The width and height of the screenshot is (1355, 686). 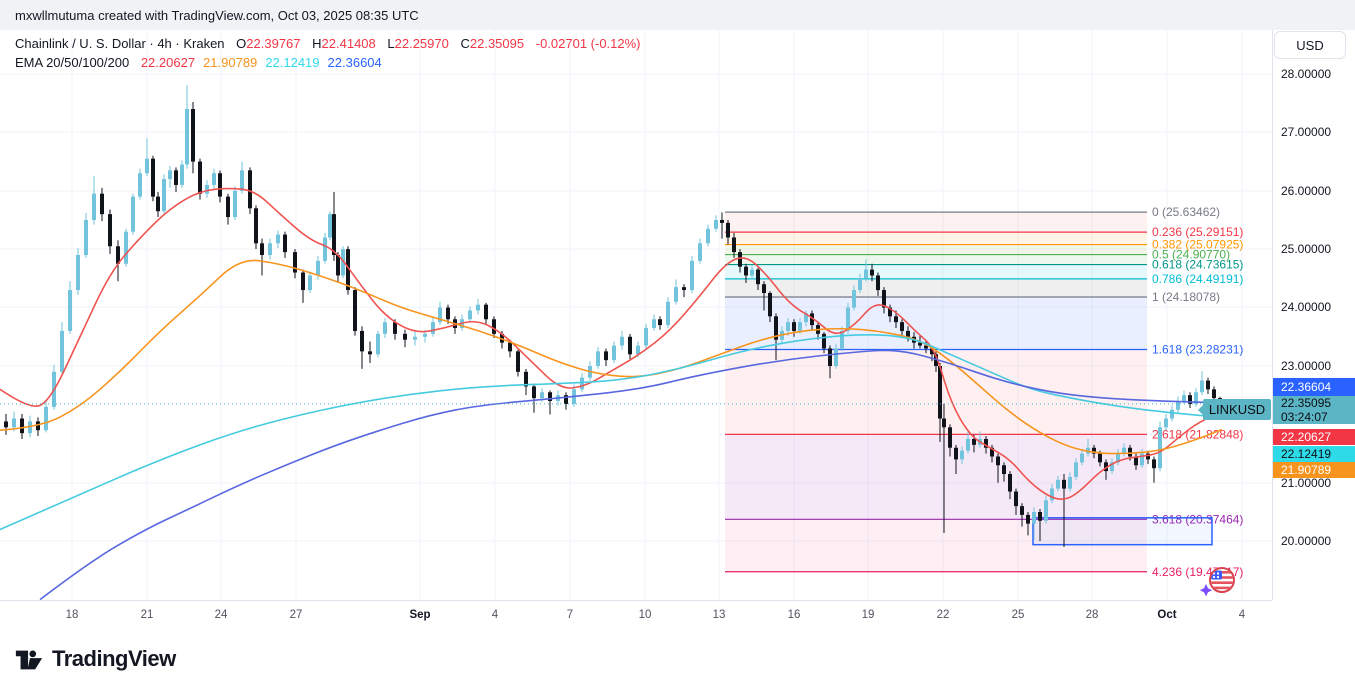 What do you see at coordinates (1306, 483) in the screenshot?
I see `price-axis-label: 21.00000` at bounding box center [1306, 483].